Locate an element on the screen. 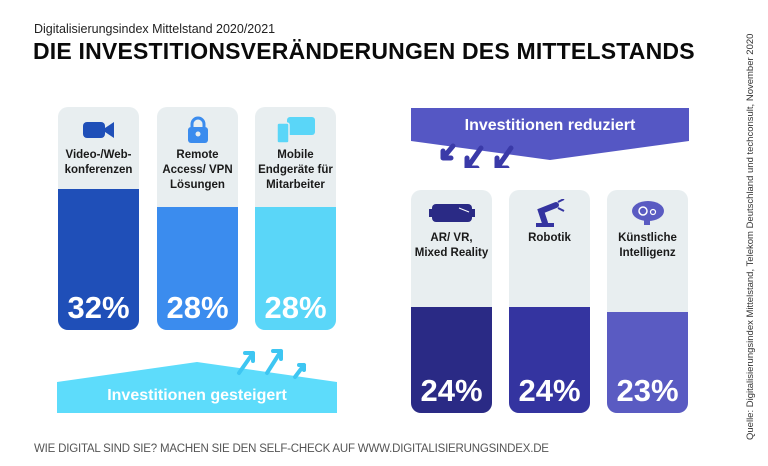  increase-banner-label: Investitionen gesteigert is located at coordinates (197, 395).